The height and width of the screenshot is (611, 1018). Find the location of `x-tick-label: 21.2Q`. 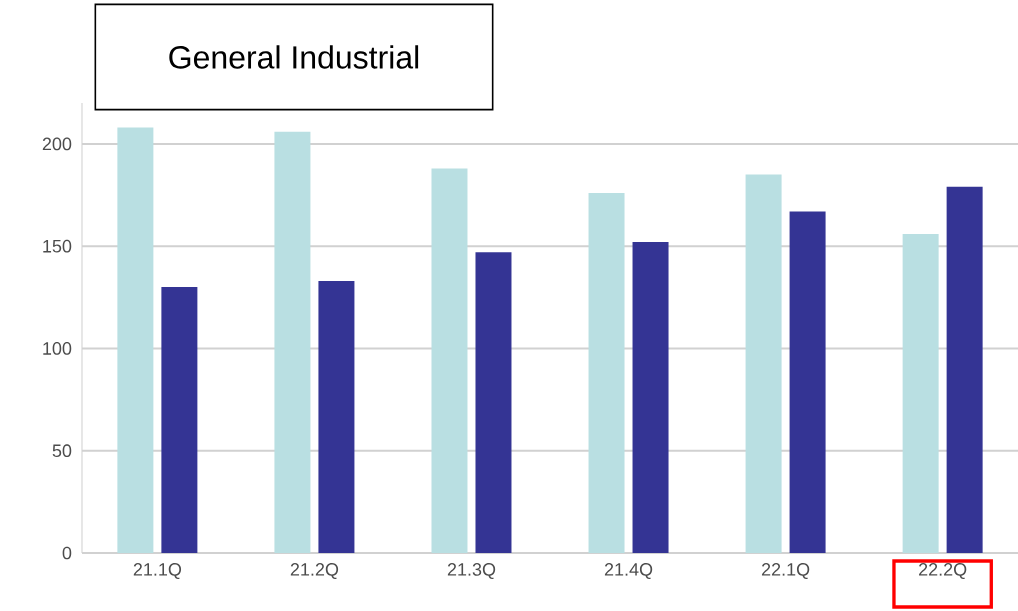

x-tick-label: 21.2Q is located at coordinates (314, 571).